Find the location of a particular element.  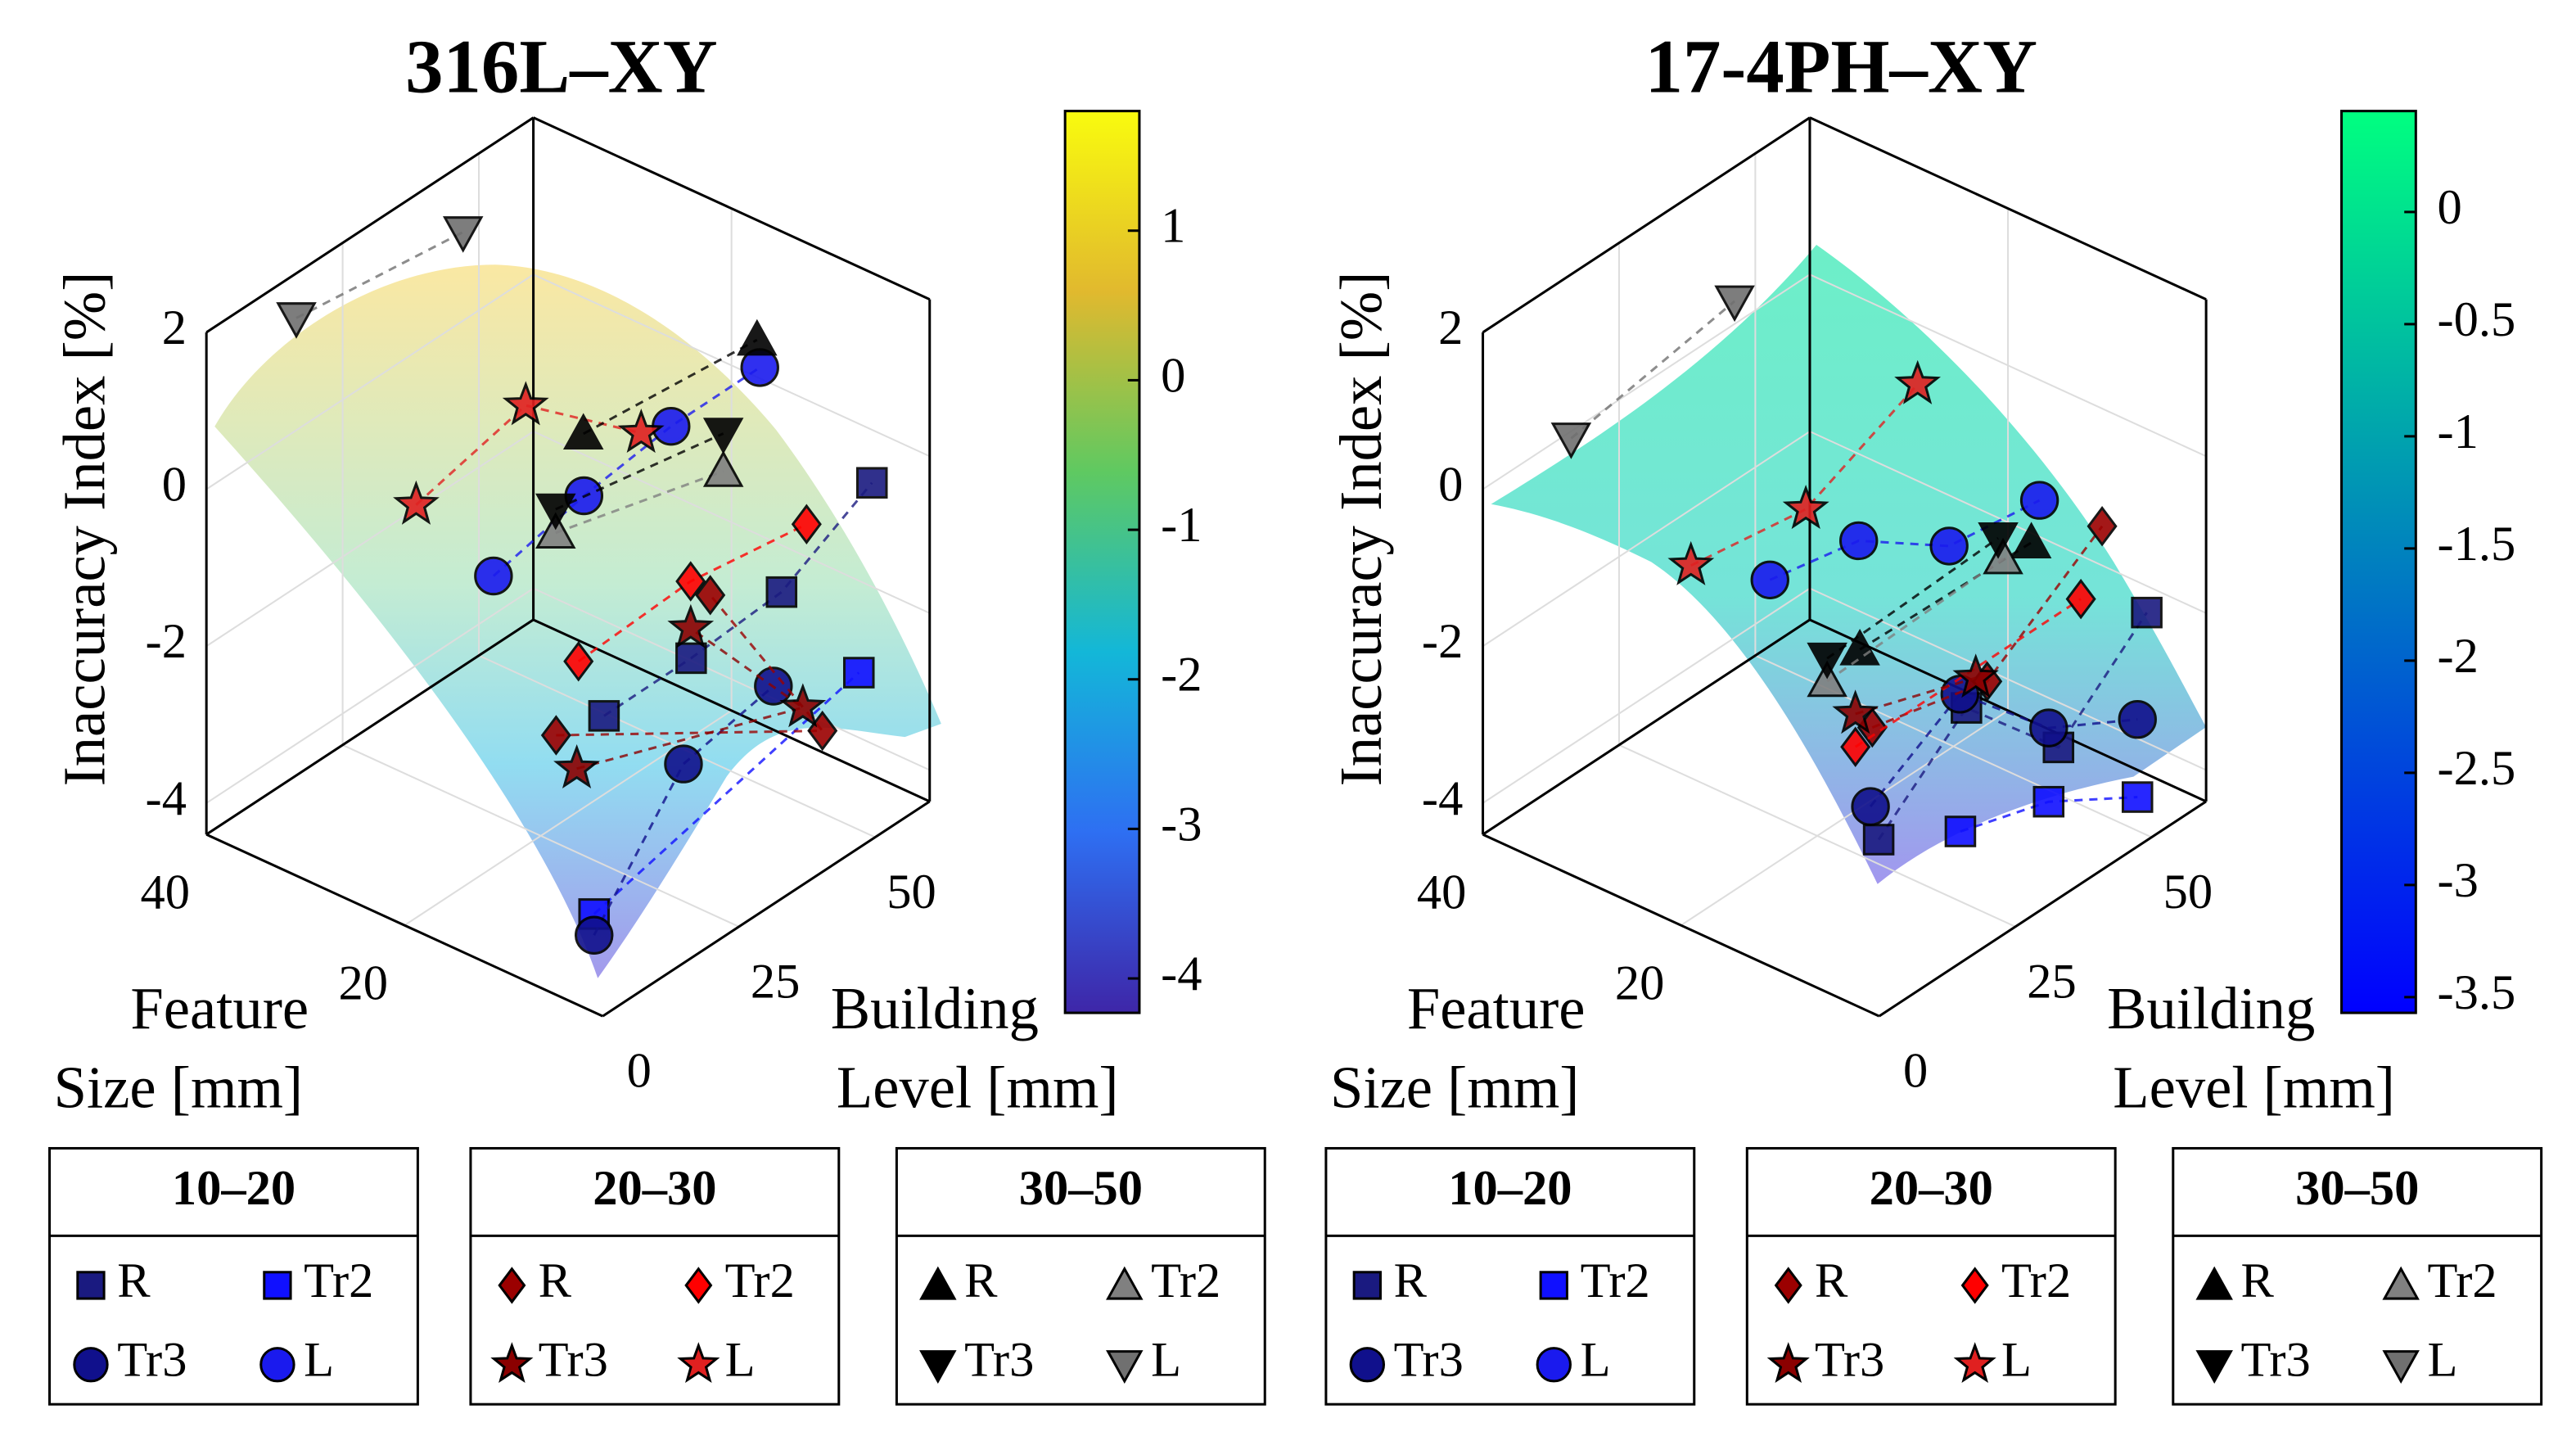

colorbar-tick-label: -3 is located at coordinates (1181, 824).